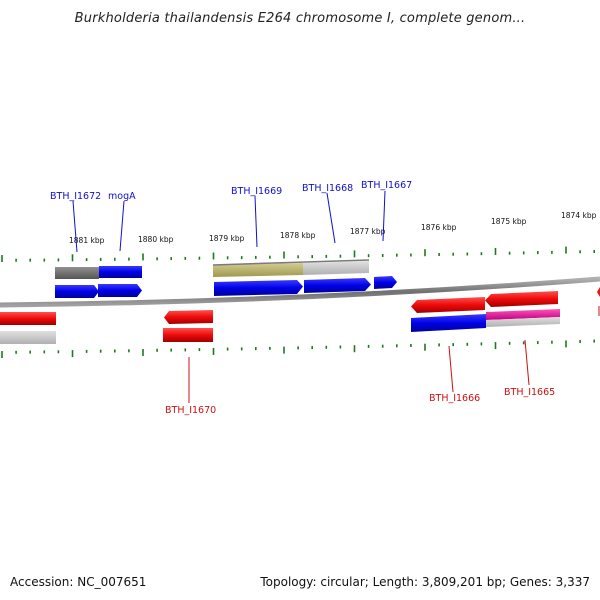 The width and height of the screenshot is (600, 600). Describe the element at coordinates (78, 582) in the screenshot. I see `accession-text: Accession: NC_007651` at that location.